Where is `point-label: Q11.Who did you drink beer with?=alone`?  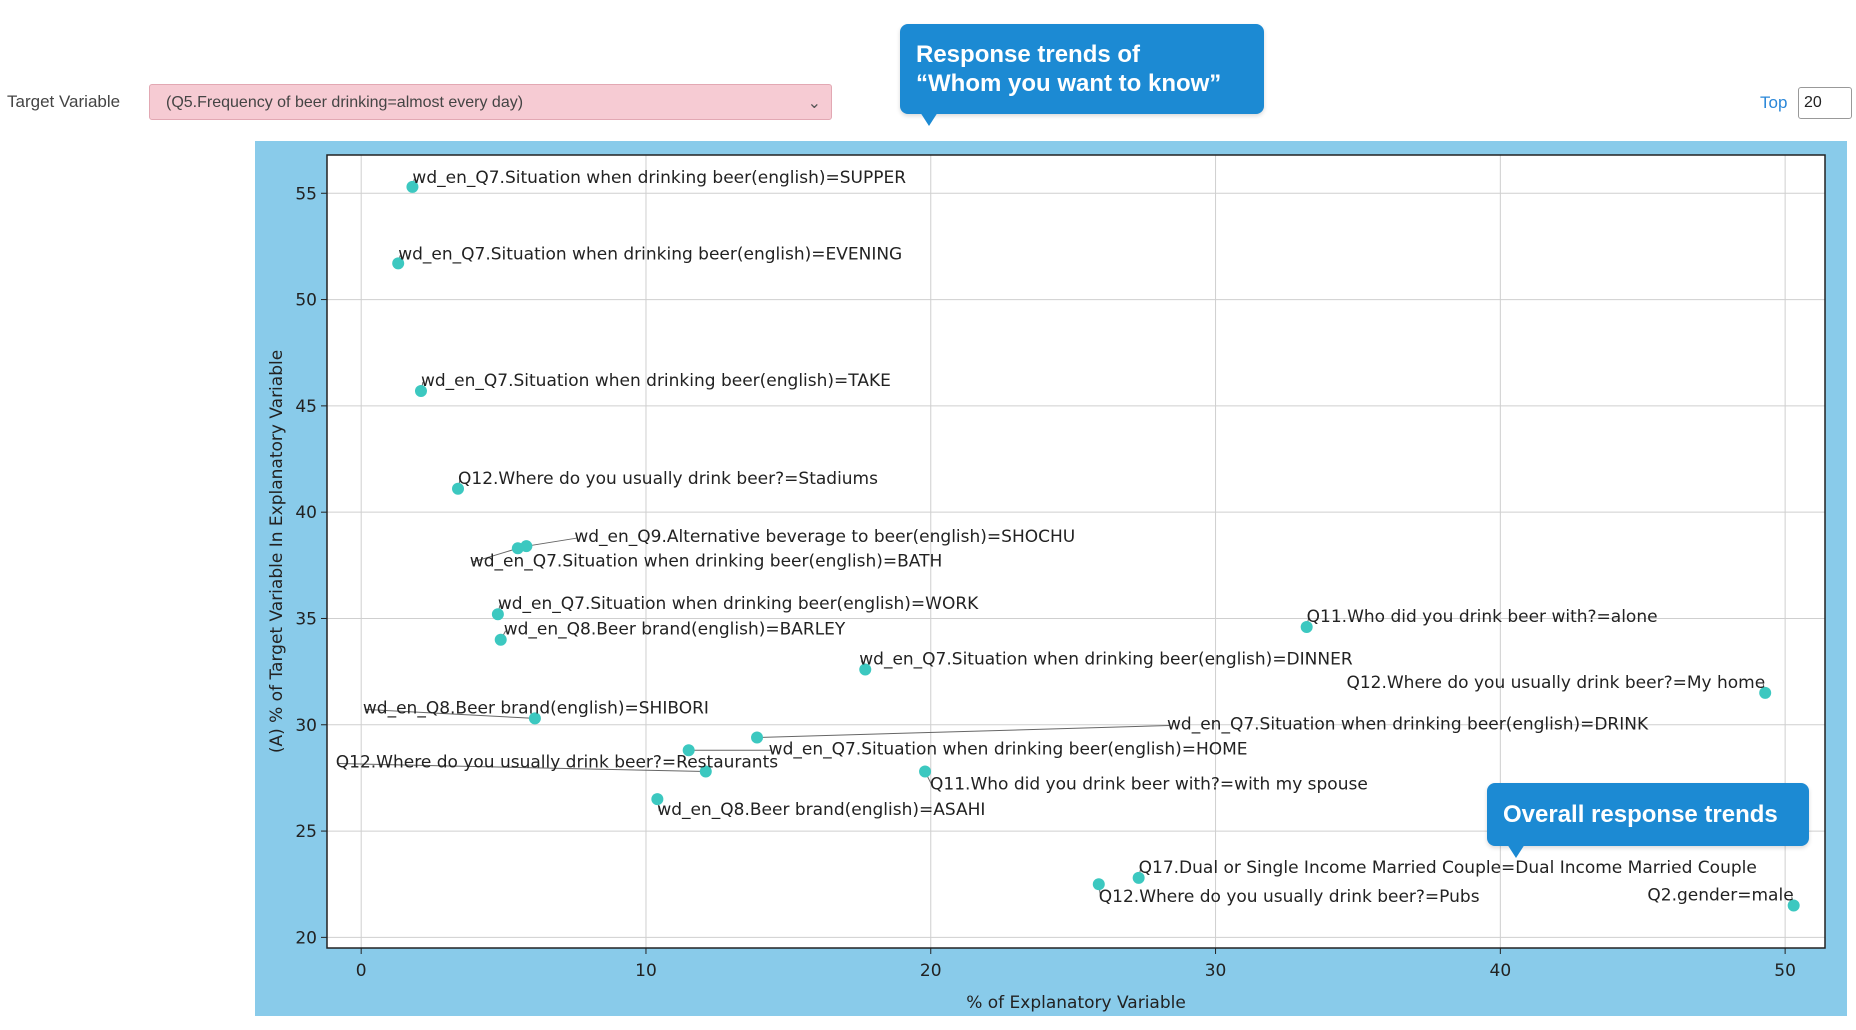 point-label: Q11.Who did you drink beer with?=alone is located at coordinates (1482, 617).